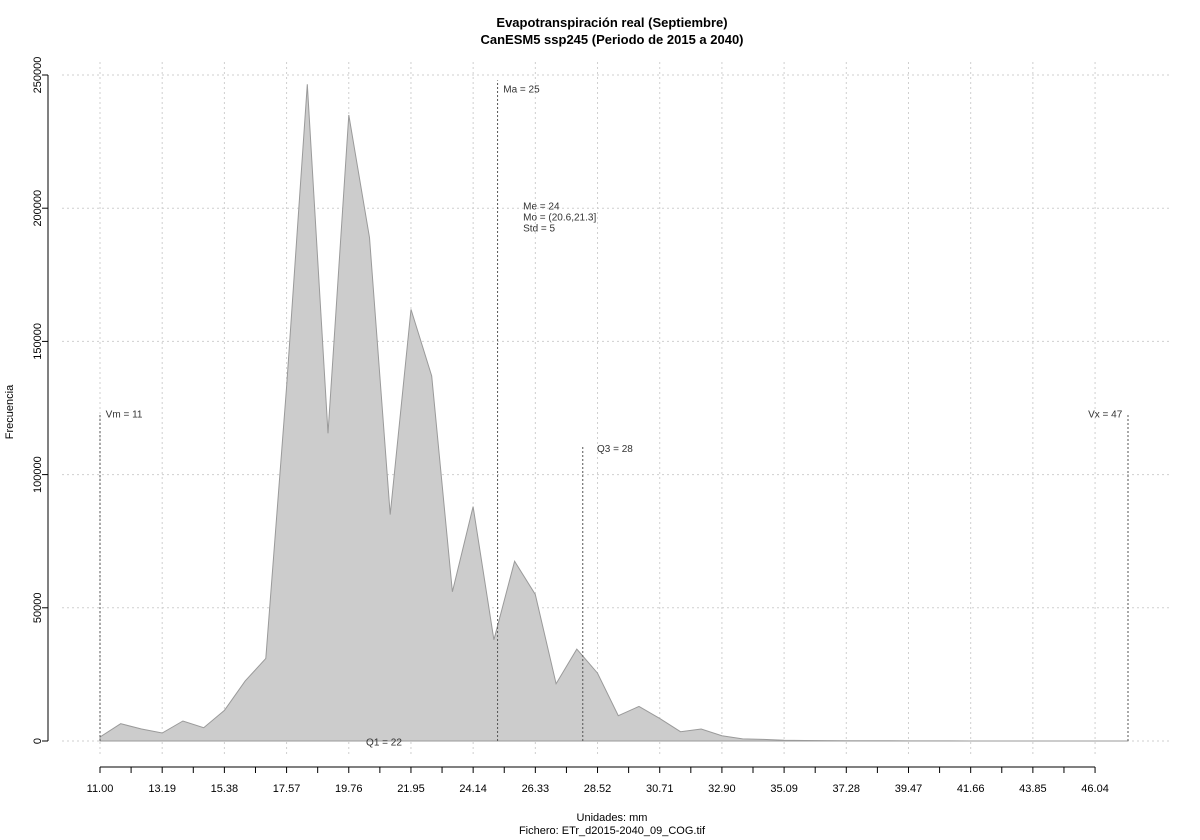 This screenshot has height=840, width=1200. I want to click on x-tick-label: 19.76, so click(349, 789).